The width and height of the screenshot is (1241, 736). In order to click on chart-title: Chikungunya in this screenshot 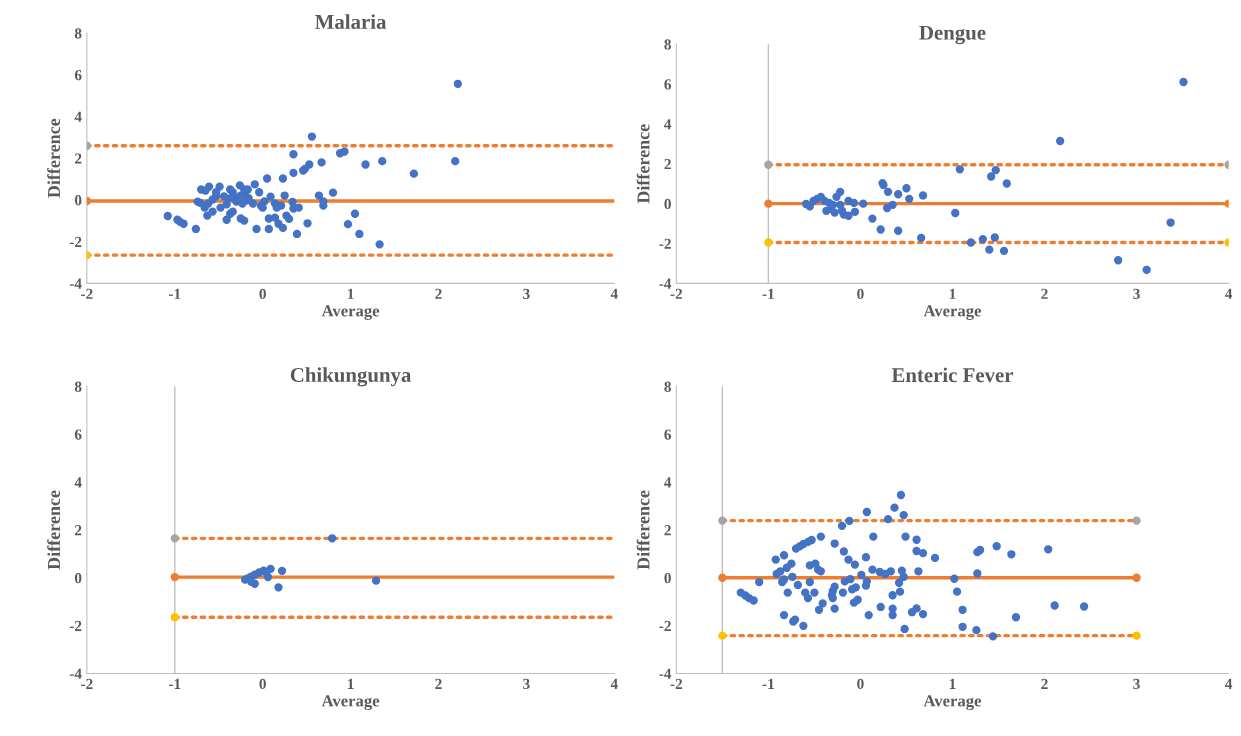, I will do `click(351, 377)`.